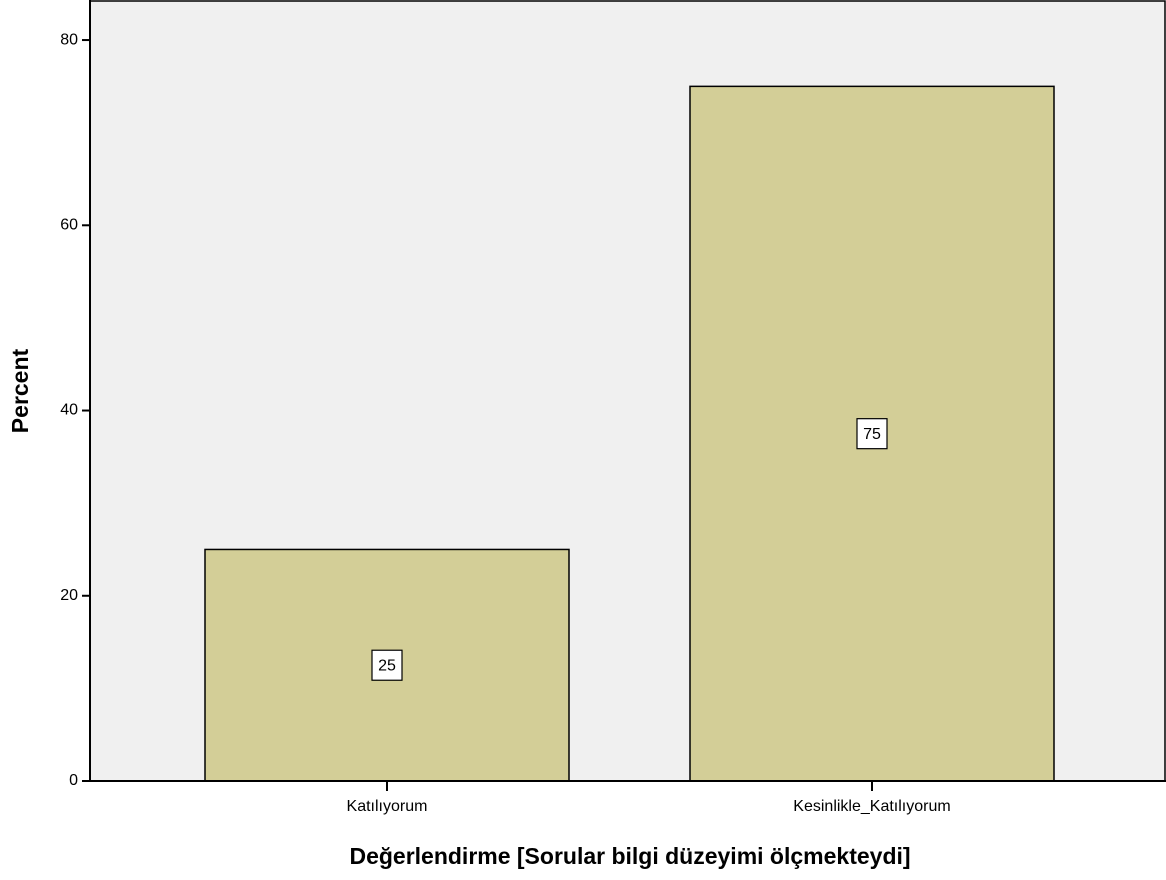 This screenshot has height=880, width=1166. I want to click on y-tick-label: 20, so click(69, 595).